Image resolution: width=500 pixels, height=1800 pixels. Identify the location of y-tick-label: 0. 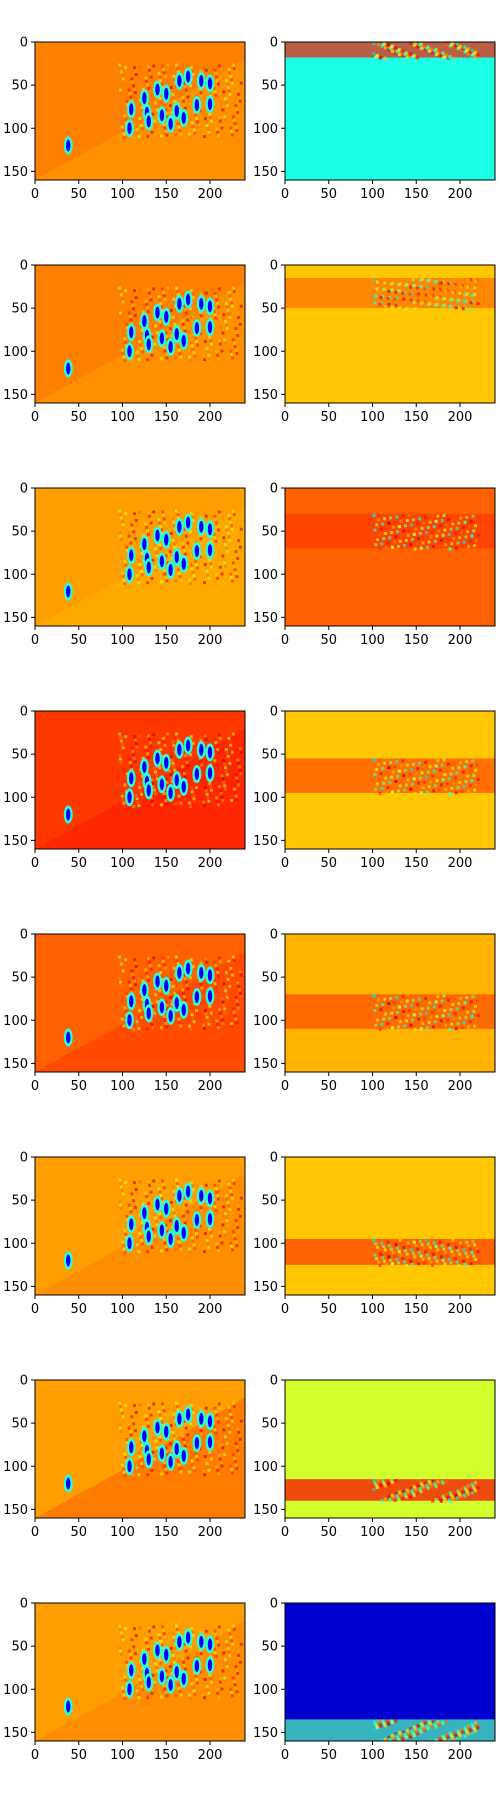
(274, 266).